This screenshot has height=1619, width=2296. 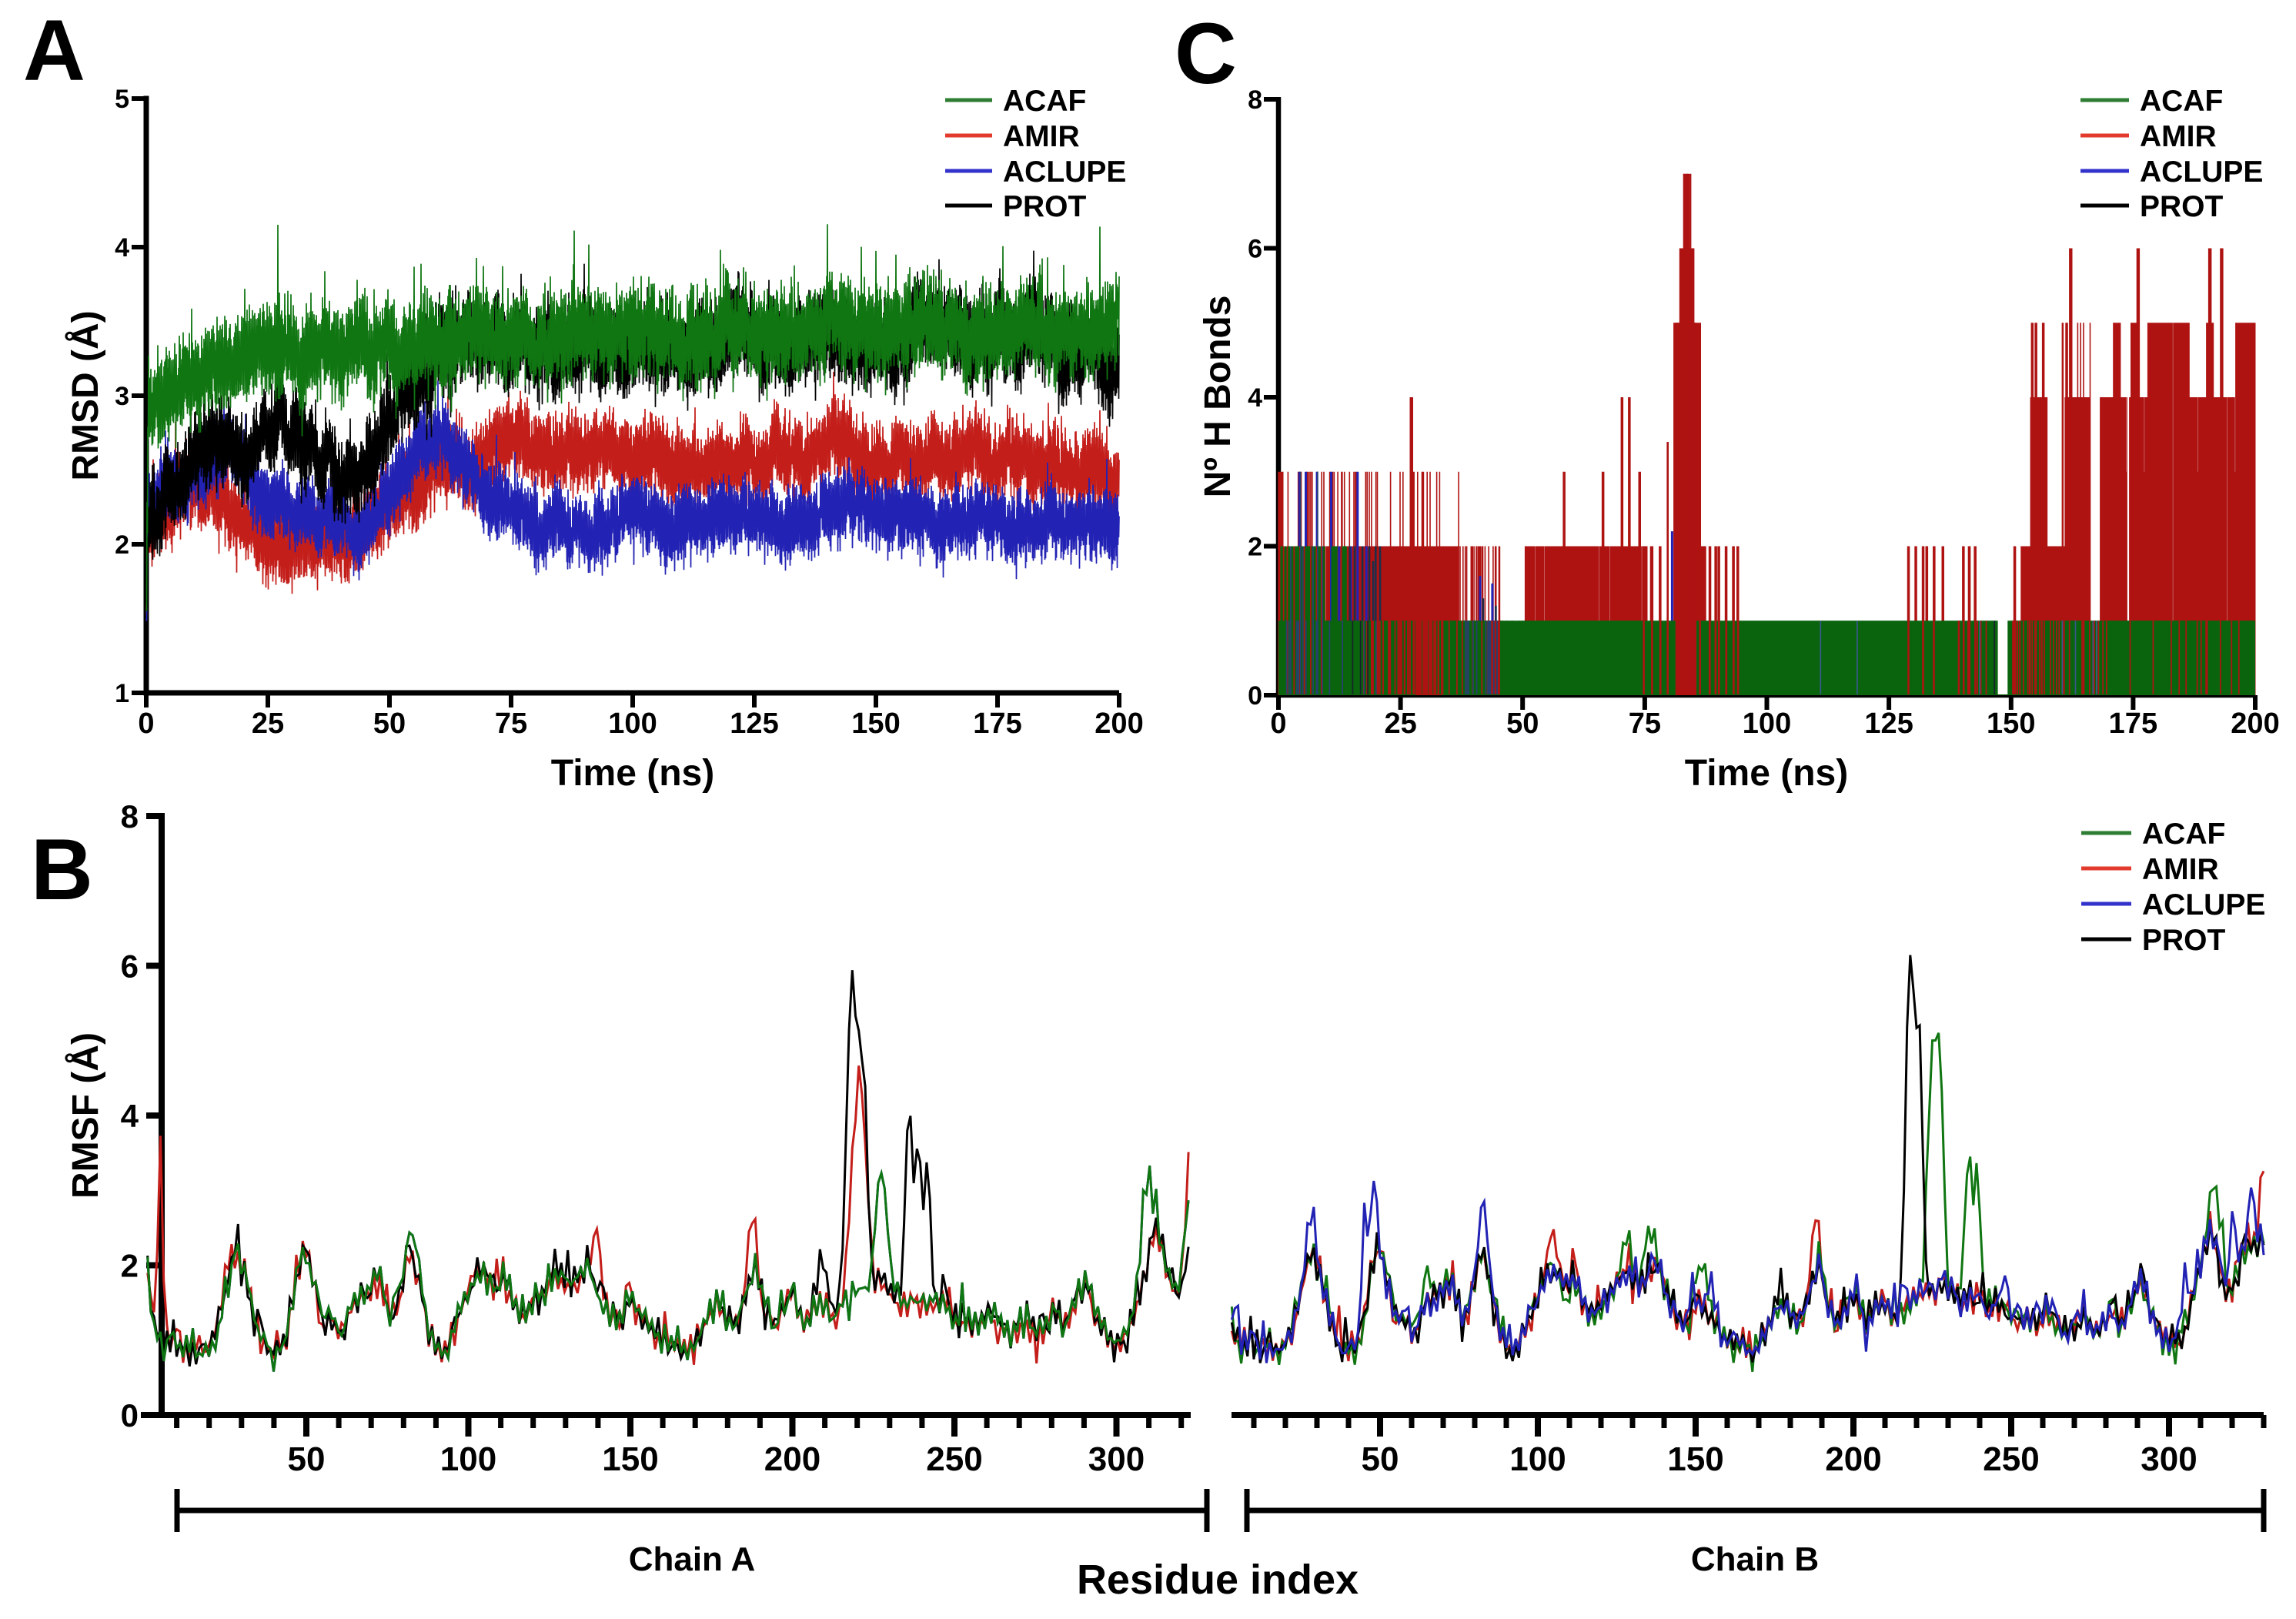 I want to click on svg-text: RMSD (Å), so click(x=85, y=395).